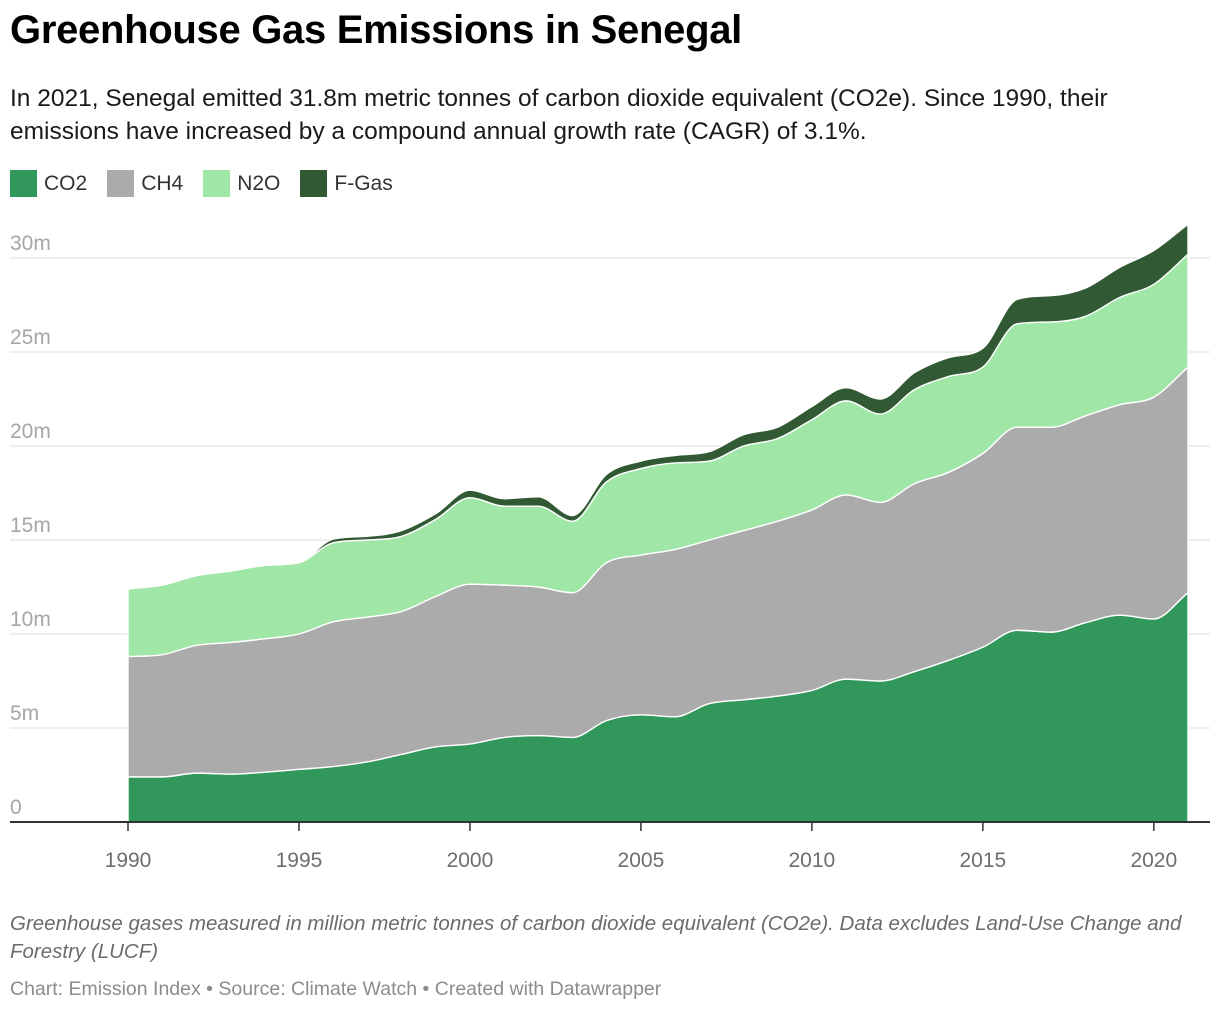  I want to click on y-tick-label: 15m, so click(30, 525).